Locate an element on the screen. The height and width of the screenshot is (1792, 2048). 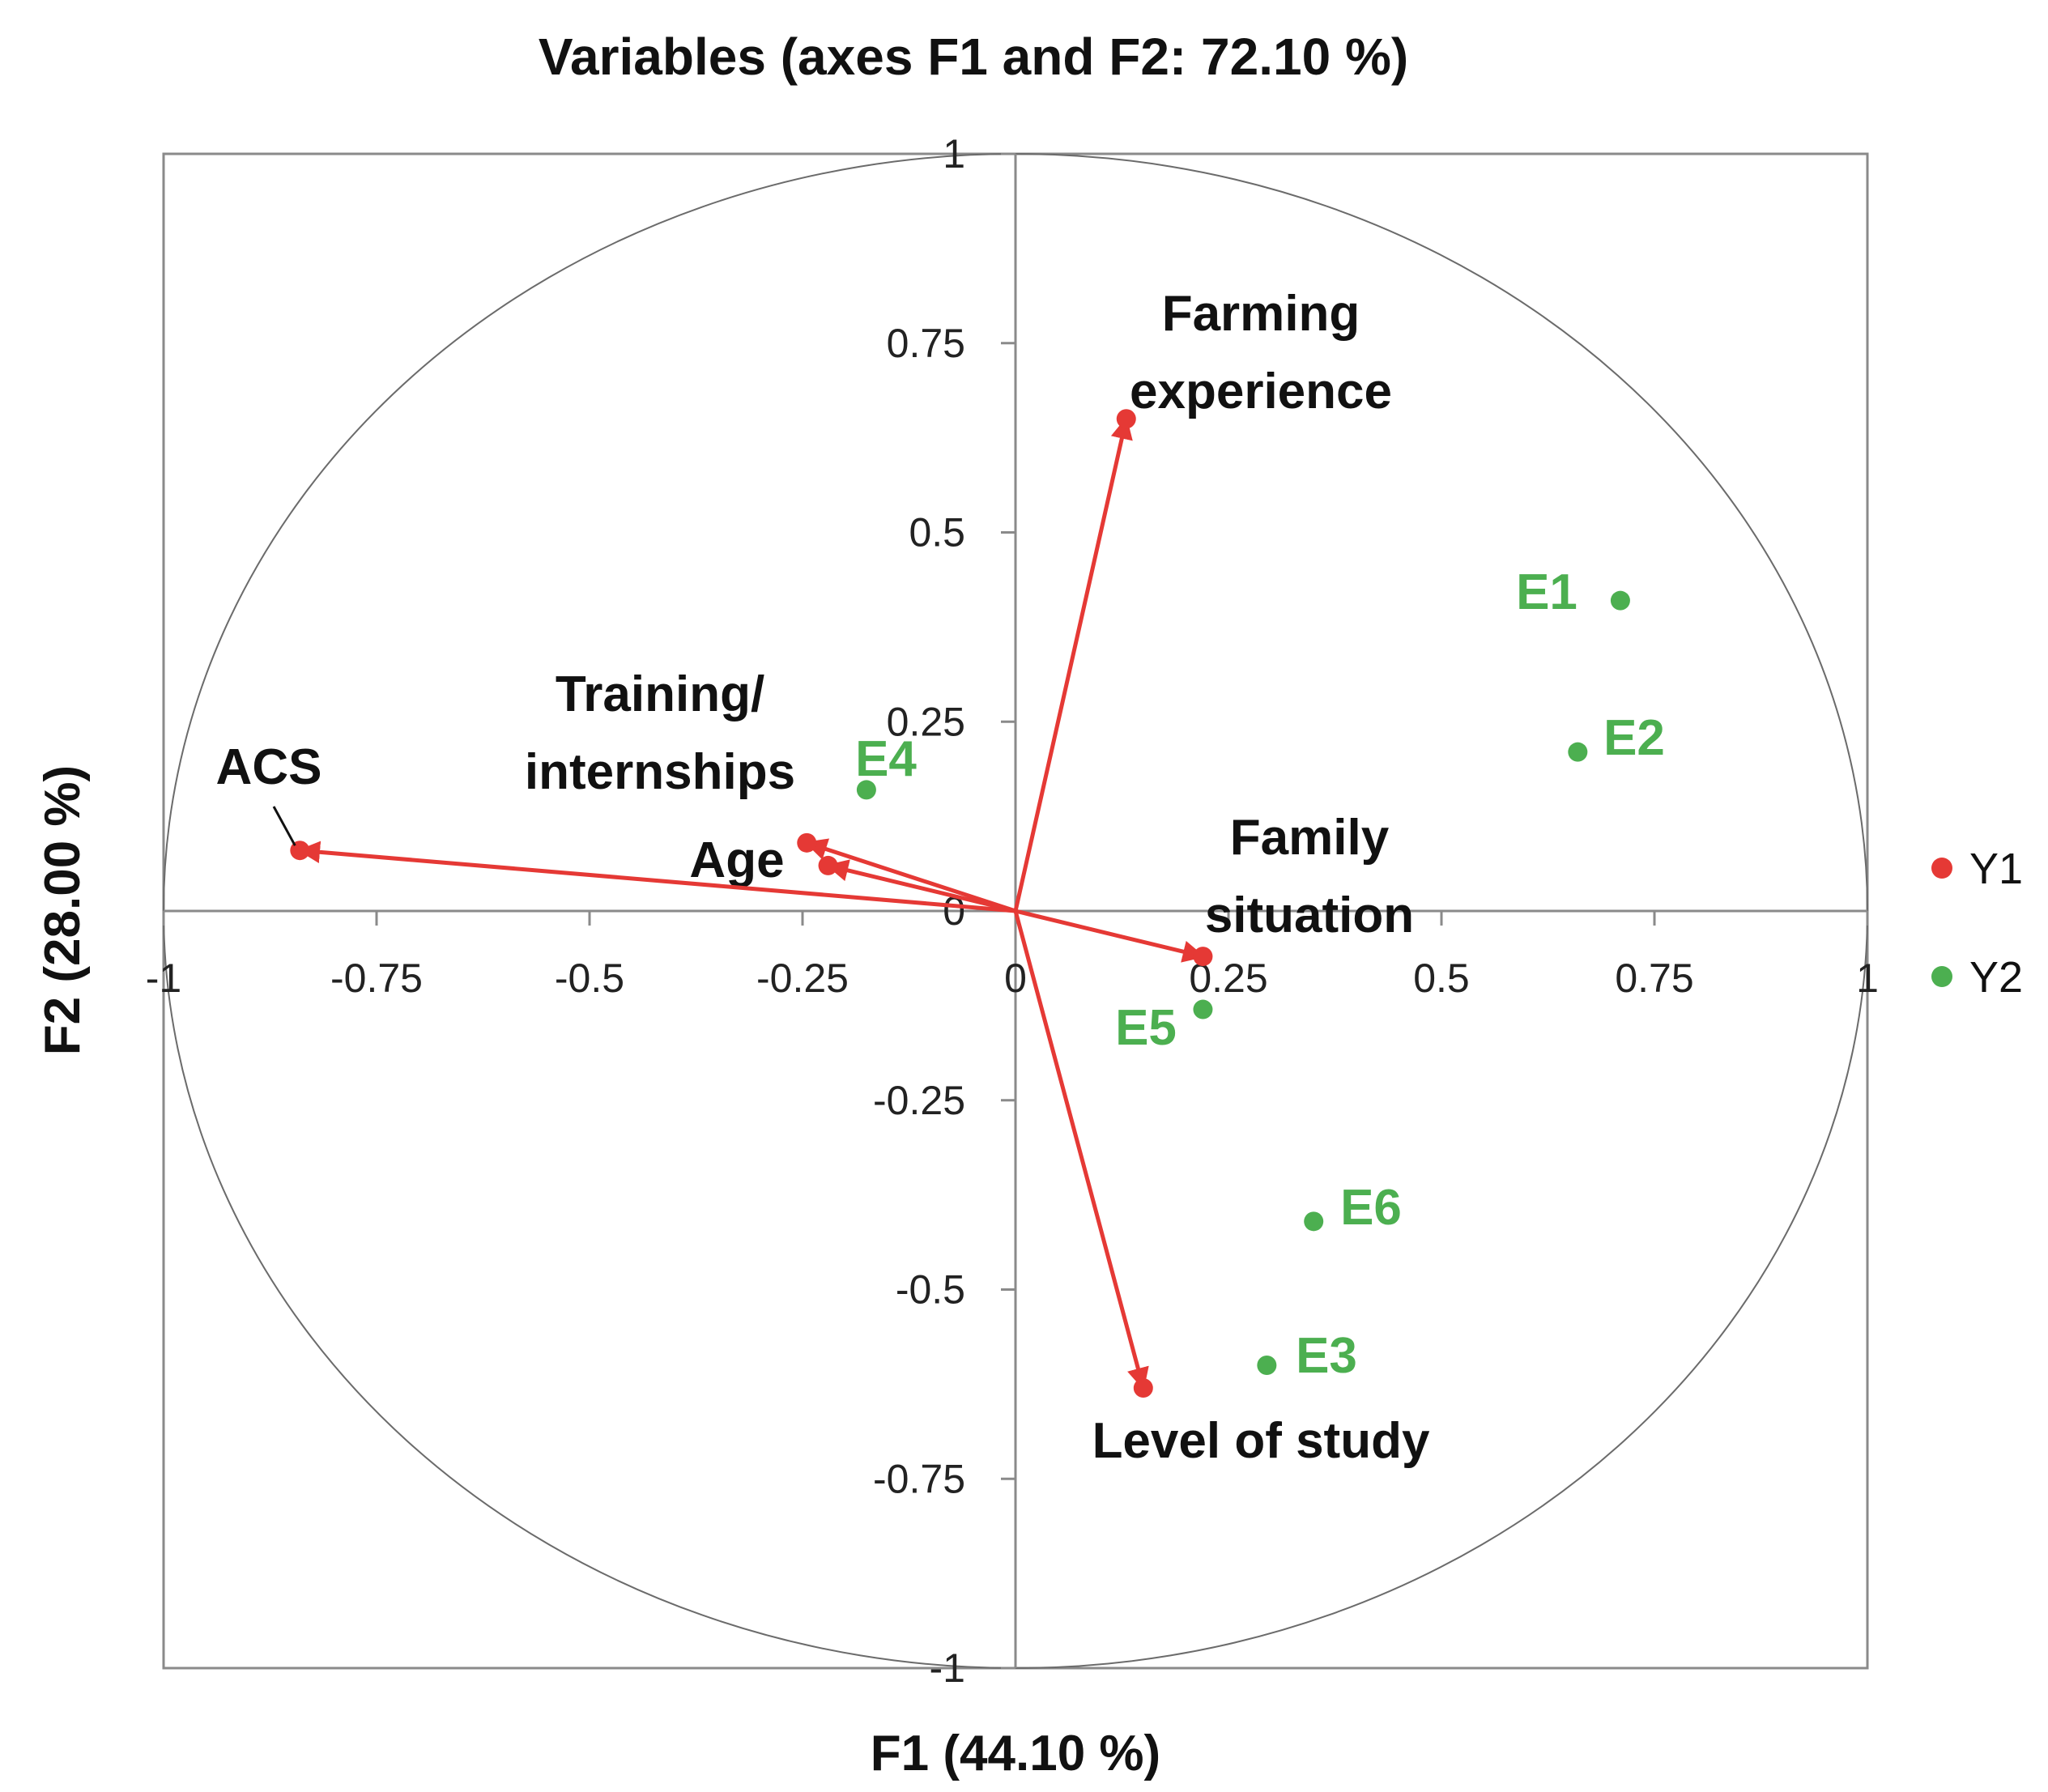
observation-point-e1 is located at coordinates (1620, 601).